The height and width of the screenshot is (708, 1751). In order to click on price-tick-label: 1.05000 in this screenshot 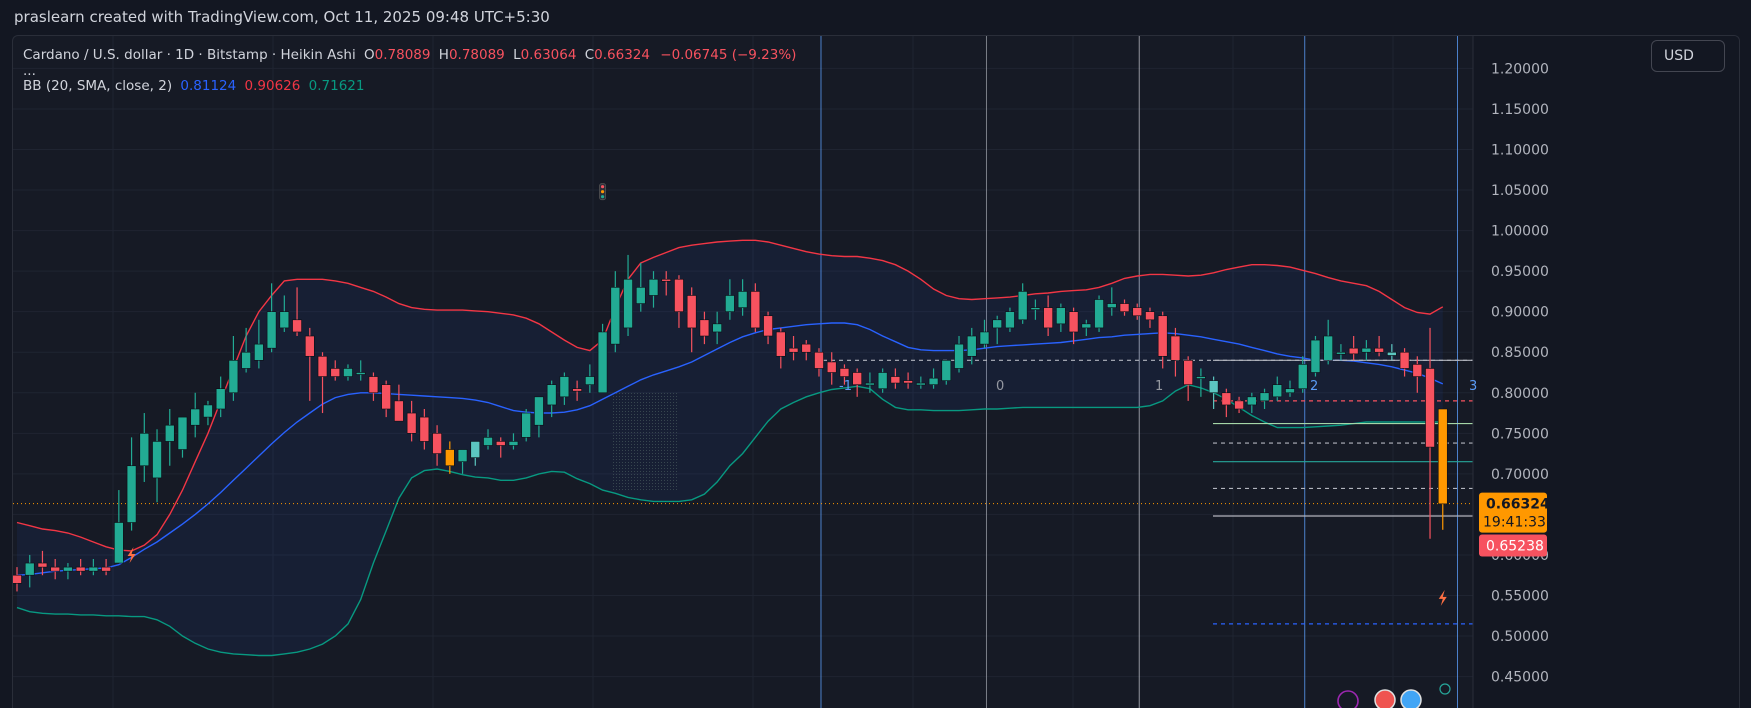, I will do `click(1520, 191)`.